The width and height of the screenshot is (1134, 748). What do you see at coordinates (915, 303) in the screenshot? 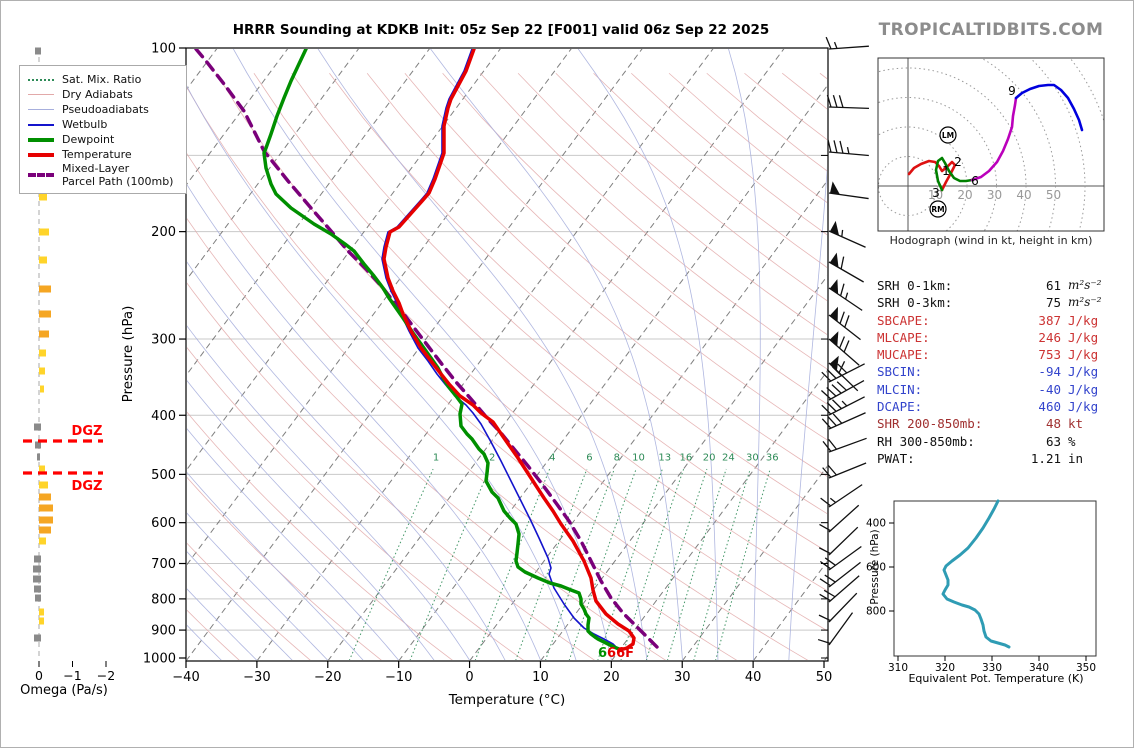
I see `stat-label: SRH 0-3km:` at bounding box center [915, 303].